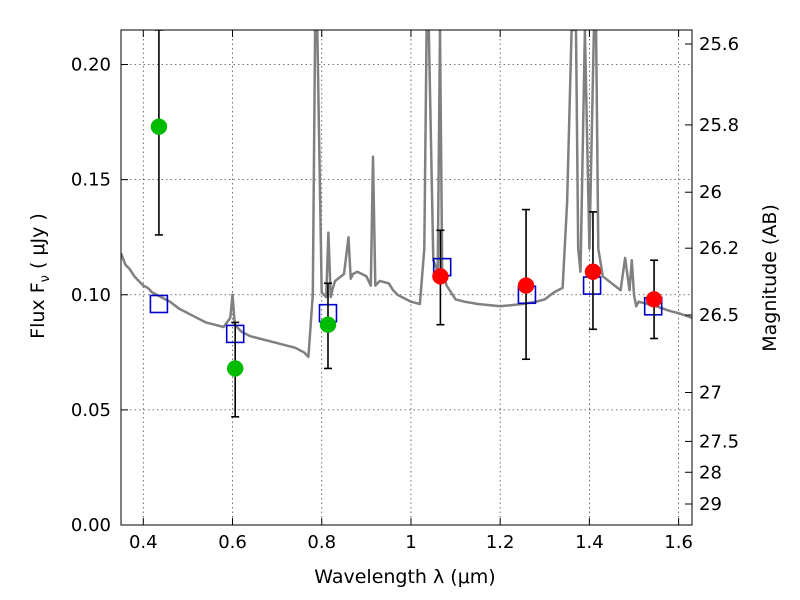 The height and width of the screenshot is (600, 800). Describe the element at coordinates (719, 125) in the screenshot. I see `y2-tick-label: 25.8` at that location.